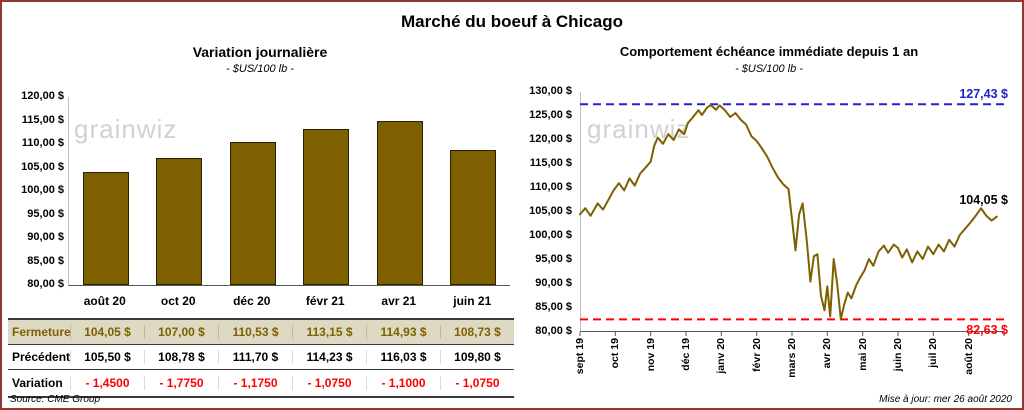 The width and height of the screenshot is (1024, 410). Describe the element at coordinates (329, 357) in the screenshot. I see `table-cell: 114,23 $` at that location.